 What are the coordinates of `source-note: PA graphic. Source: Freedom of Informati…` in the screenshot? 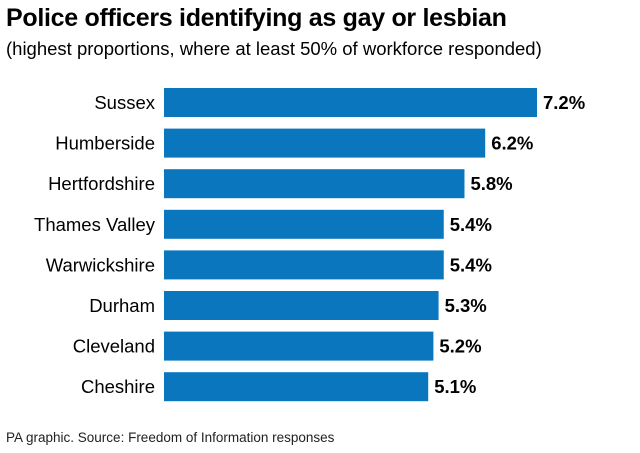 It's located at (170, 437).